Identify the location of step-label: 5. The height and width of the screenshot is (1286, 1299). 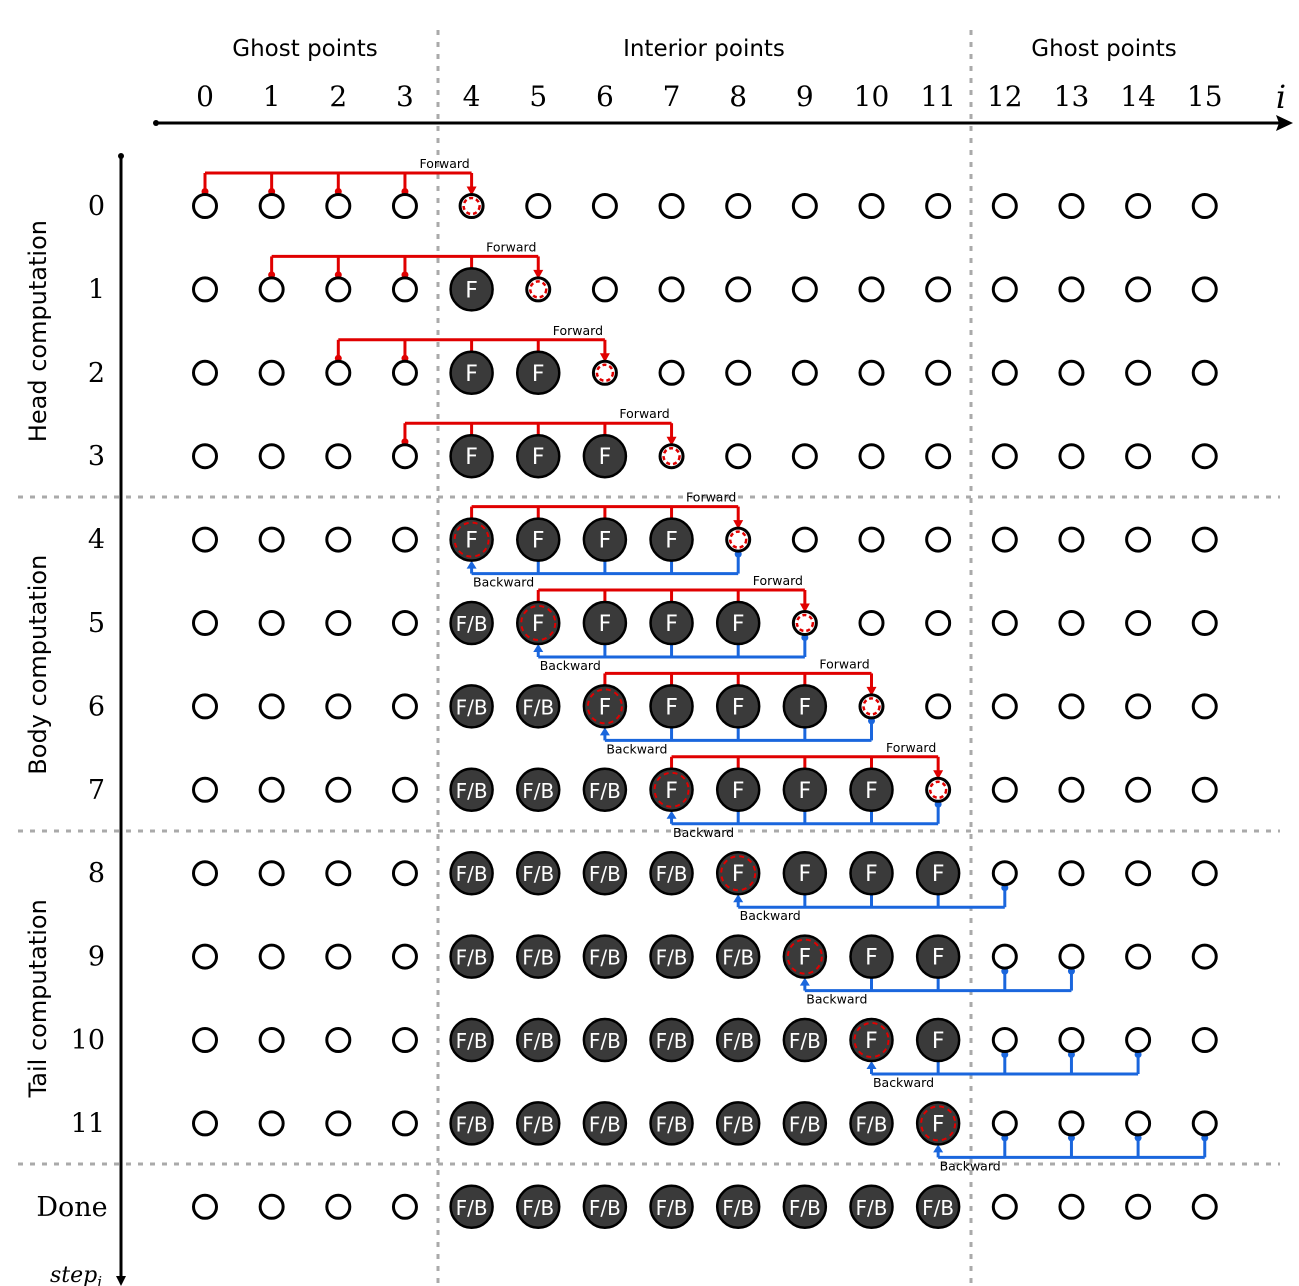
(96, 623).